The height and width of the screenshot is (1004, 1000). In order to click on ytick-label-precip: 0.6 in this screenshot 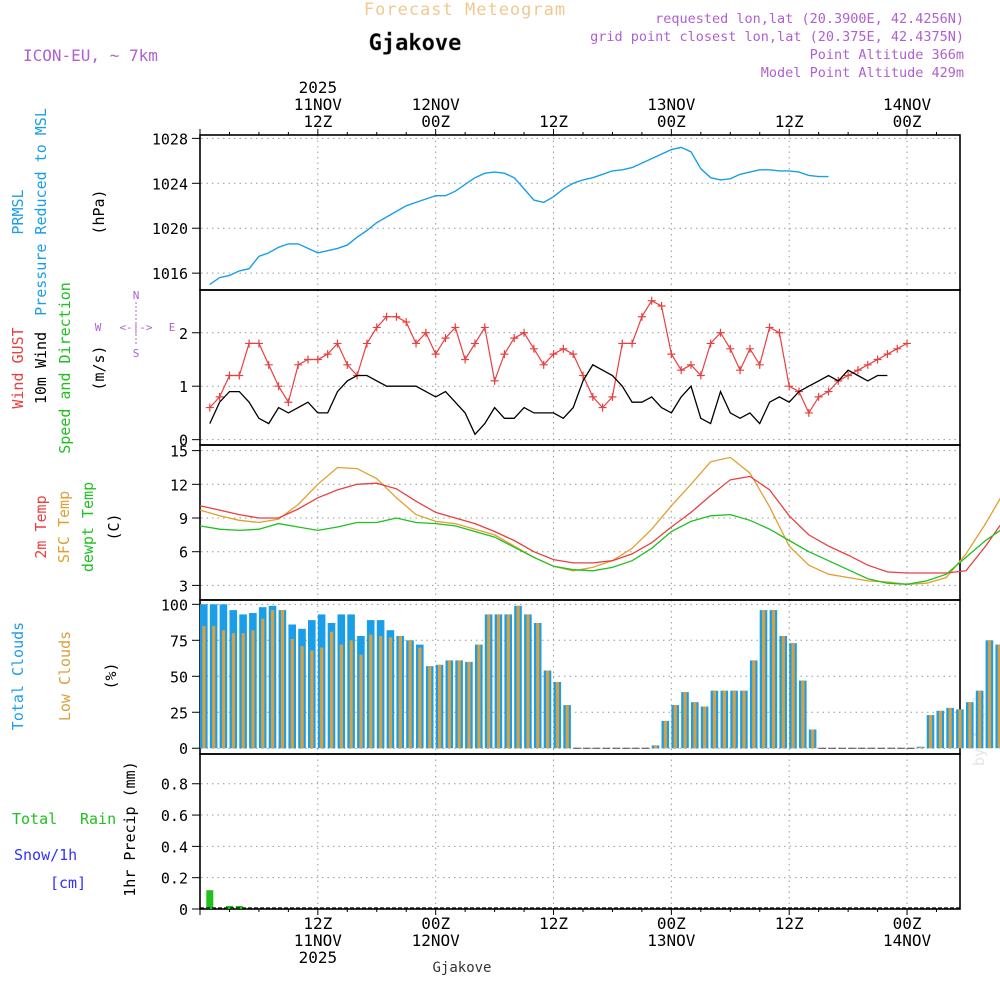, I will do `click(174, 816)`.